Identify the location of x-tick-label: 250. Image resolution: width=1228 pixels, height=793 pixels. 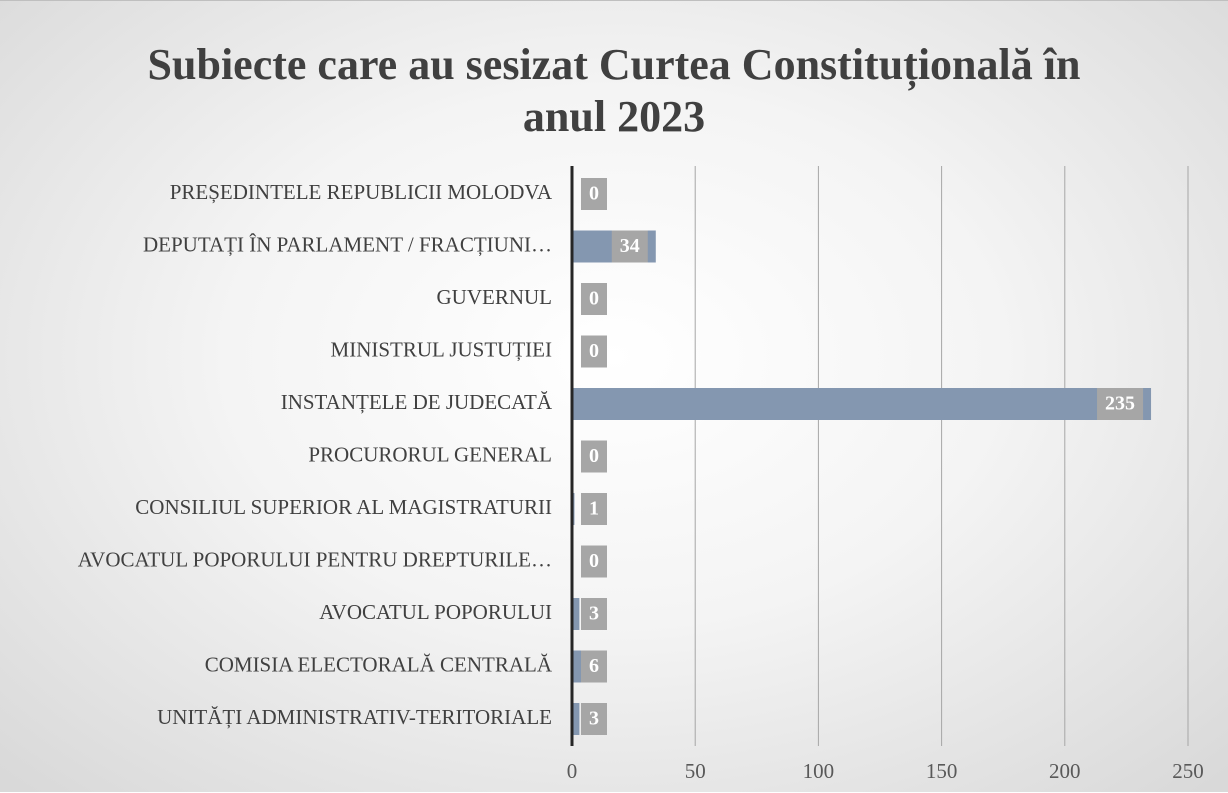
(1188, 771).